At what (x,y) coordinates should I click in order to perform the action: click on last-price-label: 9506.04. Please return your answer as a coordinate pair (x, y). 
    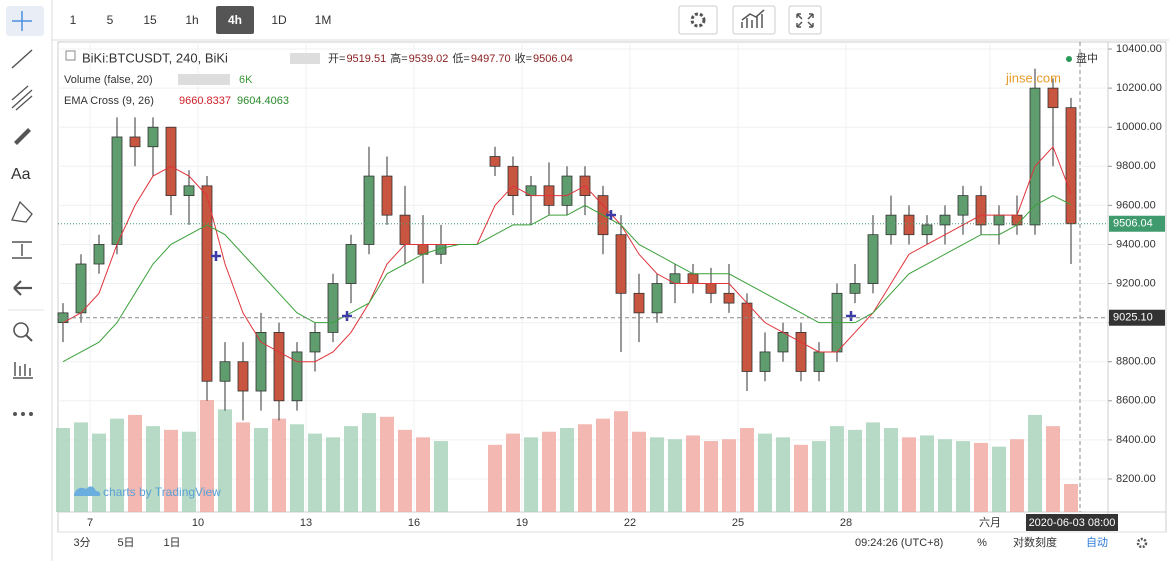
    Looking at the image, I should click on (1133, 224).